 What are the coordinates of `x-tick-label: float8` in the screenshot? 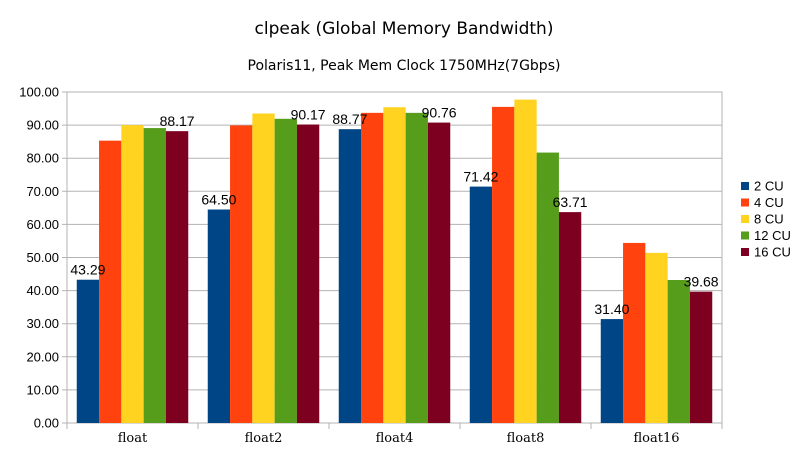 It's located at (526, 438).